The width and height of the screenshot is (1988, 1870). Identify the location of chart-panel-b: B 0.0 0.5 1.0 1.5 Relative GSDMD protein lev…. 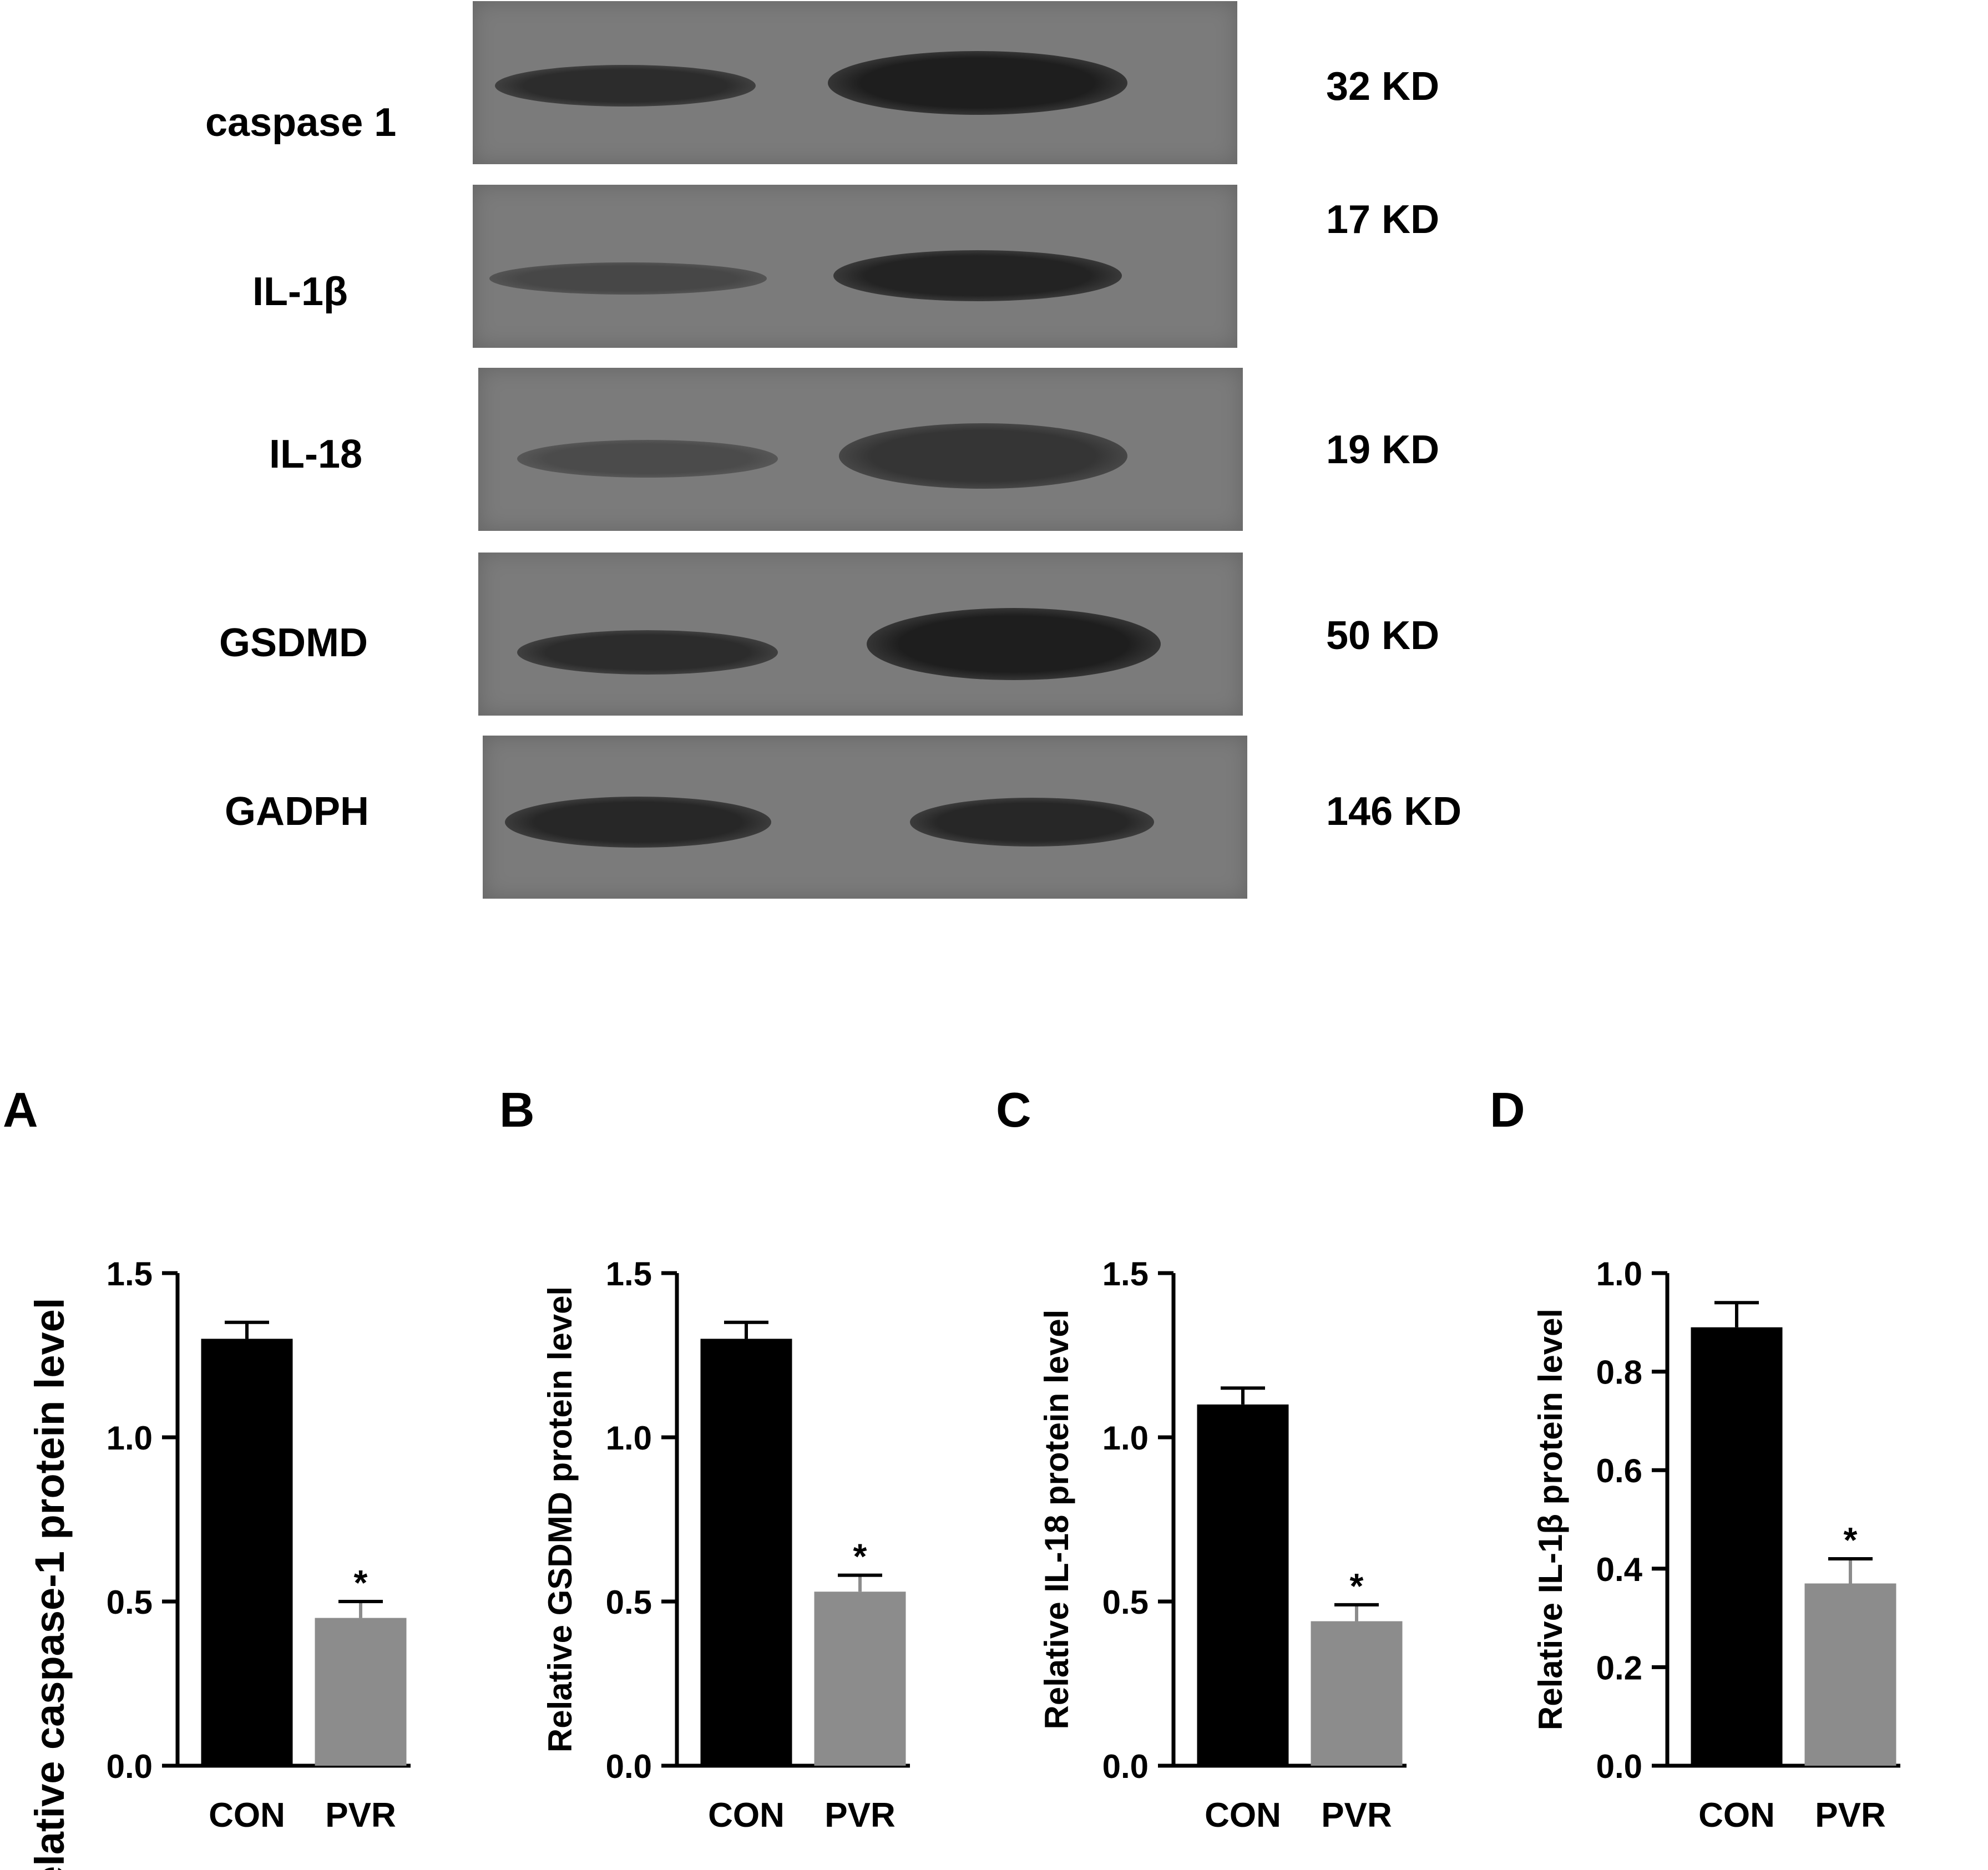
(749, 1476).